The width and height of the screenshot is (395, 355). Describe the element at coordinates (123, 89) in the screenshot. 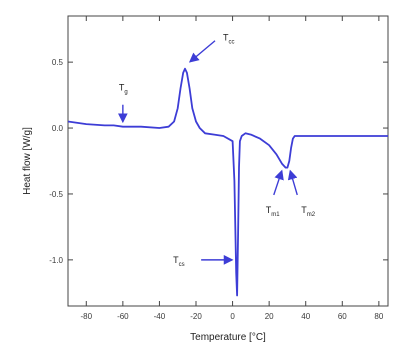

I see `annotation-label: Tg` at that location.